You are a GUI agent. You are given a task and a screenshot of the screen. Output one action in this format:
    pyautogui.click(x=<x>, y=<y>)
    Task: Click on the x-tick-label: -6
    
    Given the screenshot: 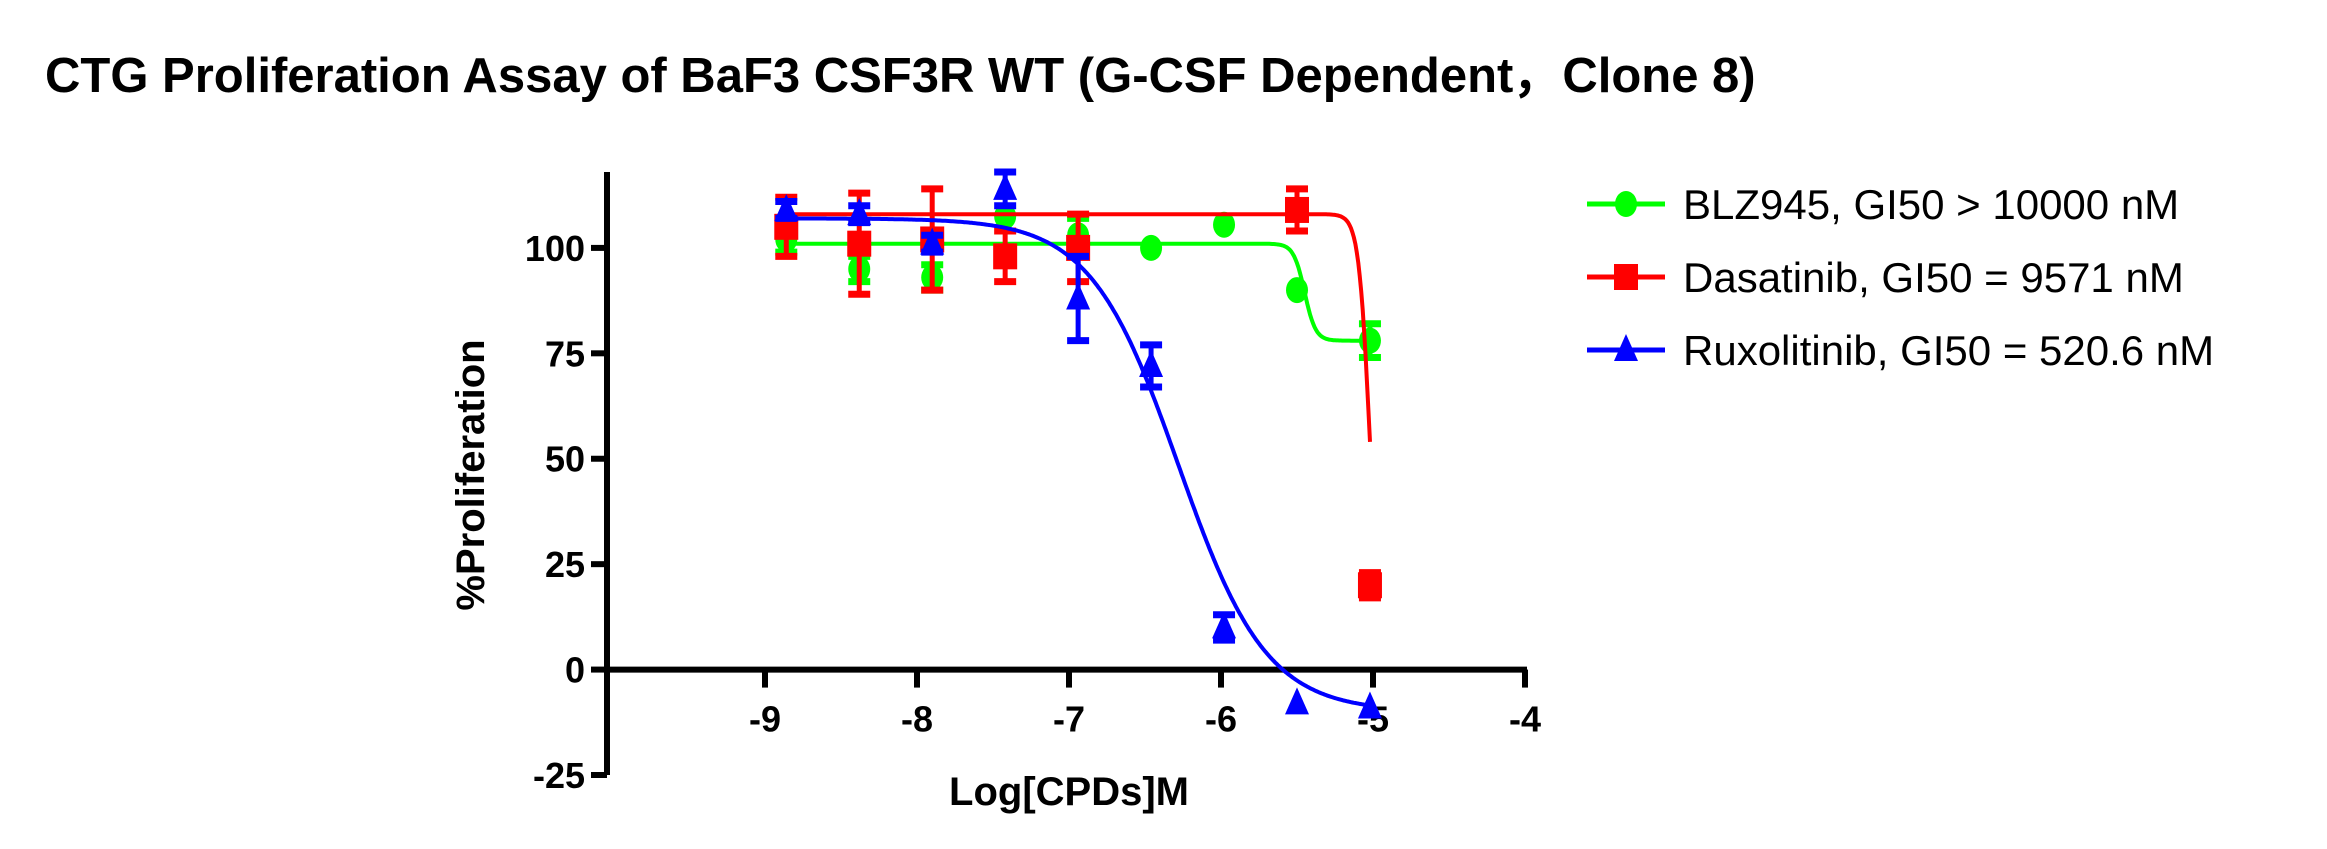 What is the action you would take?
    pyautogui.click(x=1221, y=719)
    